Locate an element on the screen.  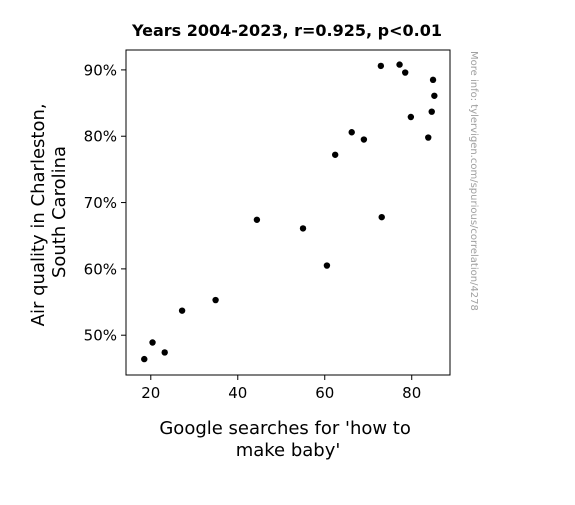
x-tick-label: 40 is located at coordinates (237, 393).